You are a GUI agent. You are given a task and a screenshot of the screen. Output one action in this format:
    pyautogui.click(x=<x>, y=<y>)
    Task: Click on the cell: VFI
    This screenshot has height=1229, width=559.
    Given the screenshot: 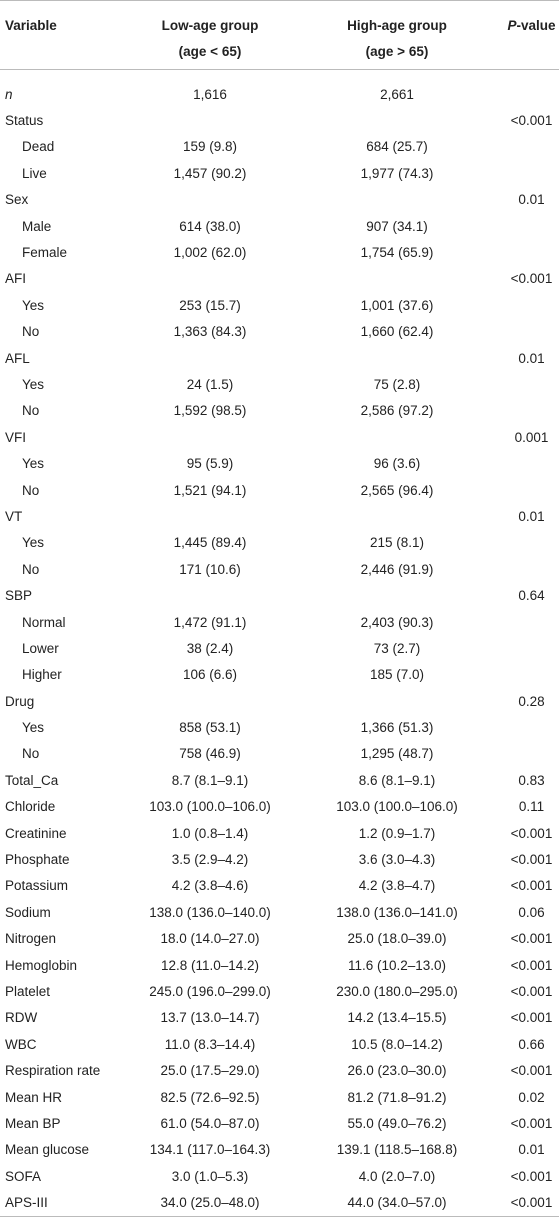 What is the action you would take?
    pyautogui.click(x=16, y=437)
    